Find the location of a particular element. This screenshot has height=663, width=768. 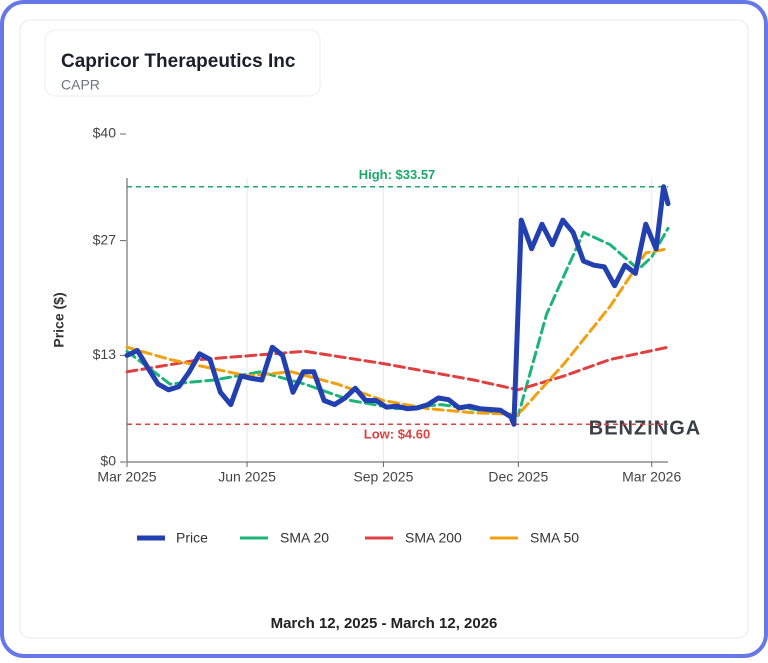

watermark-box is located at coordinates (644, 428).